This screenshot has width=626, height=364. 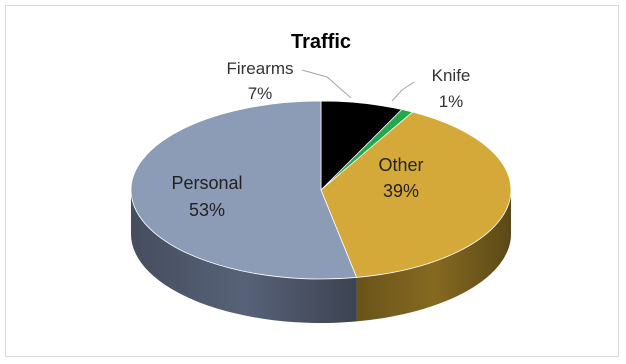 I want to click on other-percent-label: 39%, so click(x=401, y=191).